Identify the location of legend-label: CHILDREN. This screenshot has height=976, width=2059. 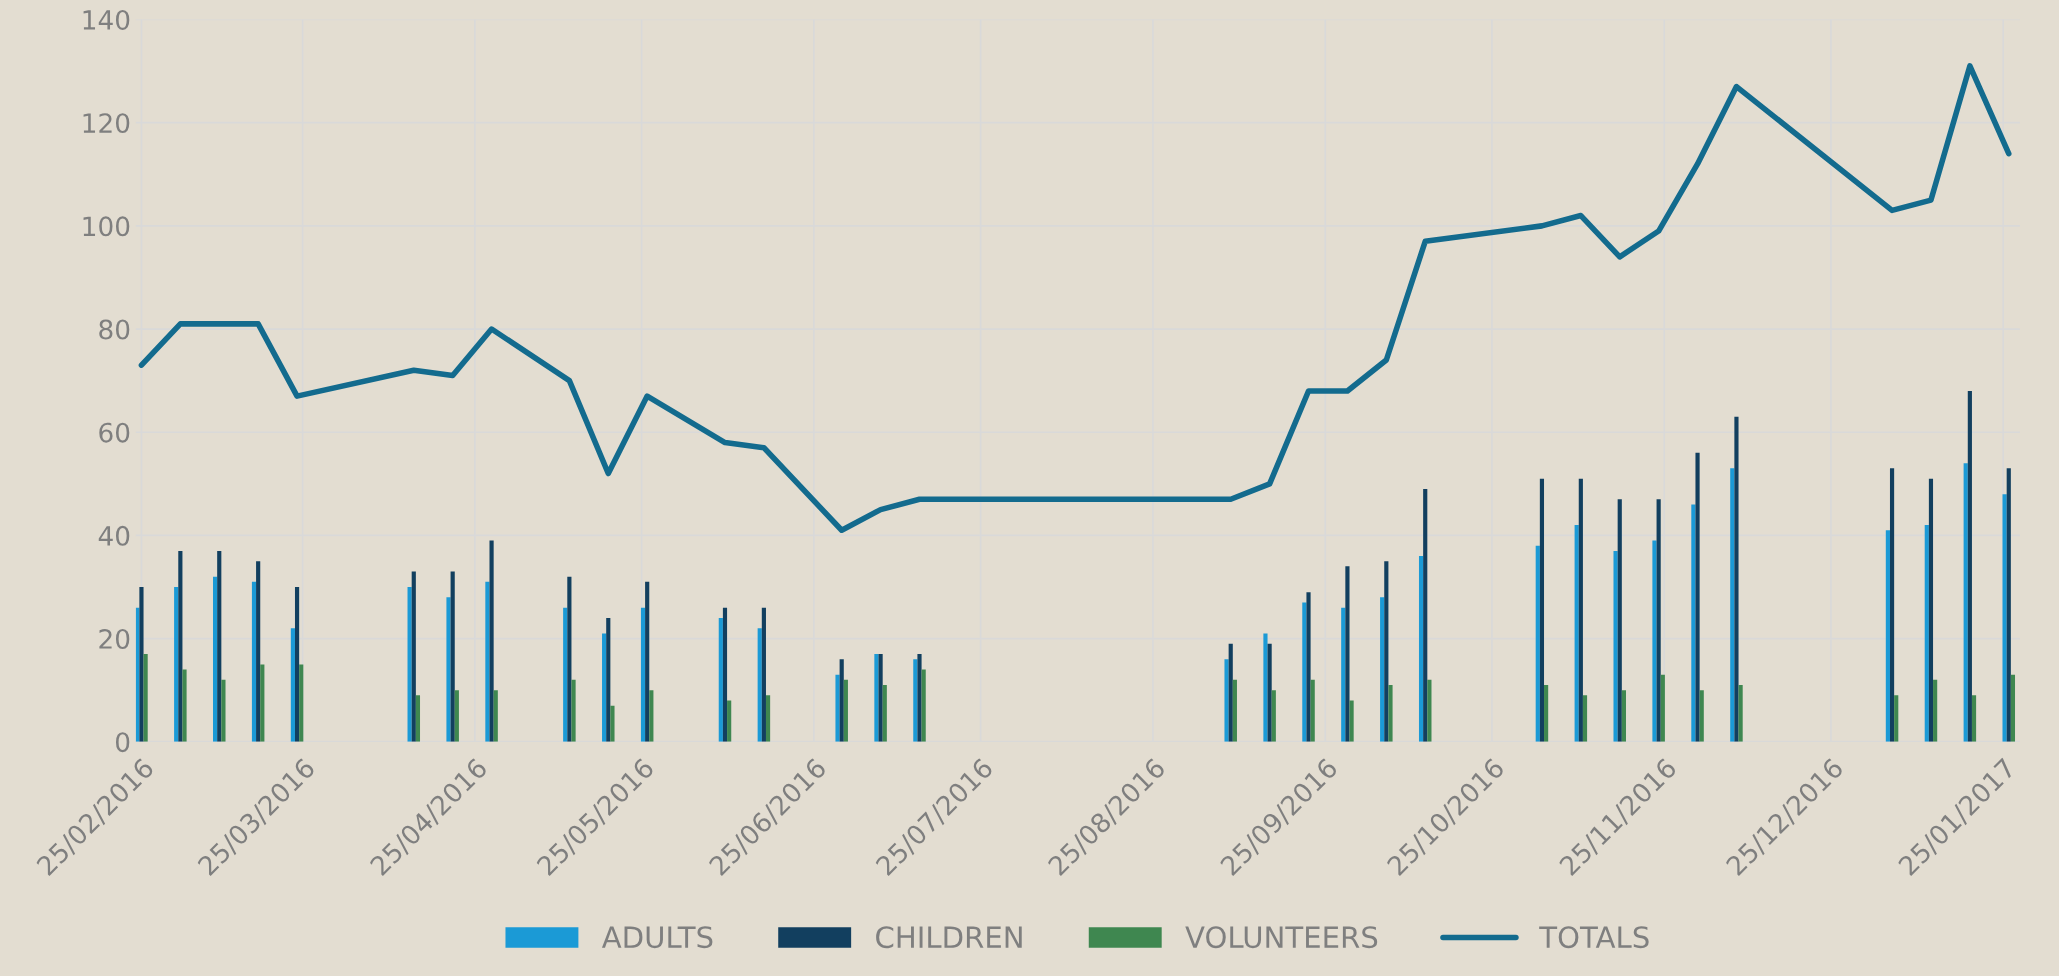
(949, 937).